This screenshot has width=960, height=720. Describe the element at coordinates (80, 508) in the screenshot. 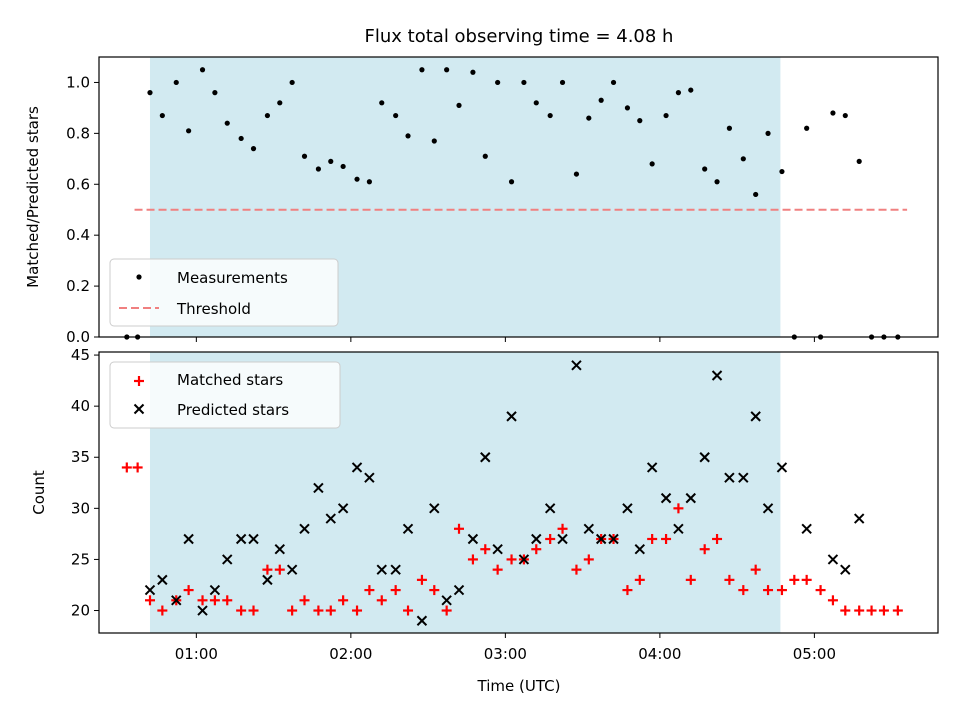

I see `bottom-y-tick-label: 30` at that location.